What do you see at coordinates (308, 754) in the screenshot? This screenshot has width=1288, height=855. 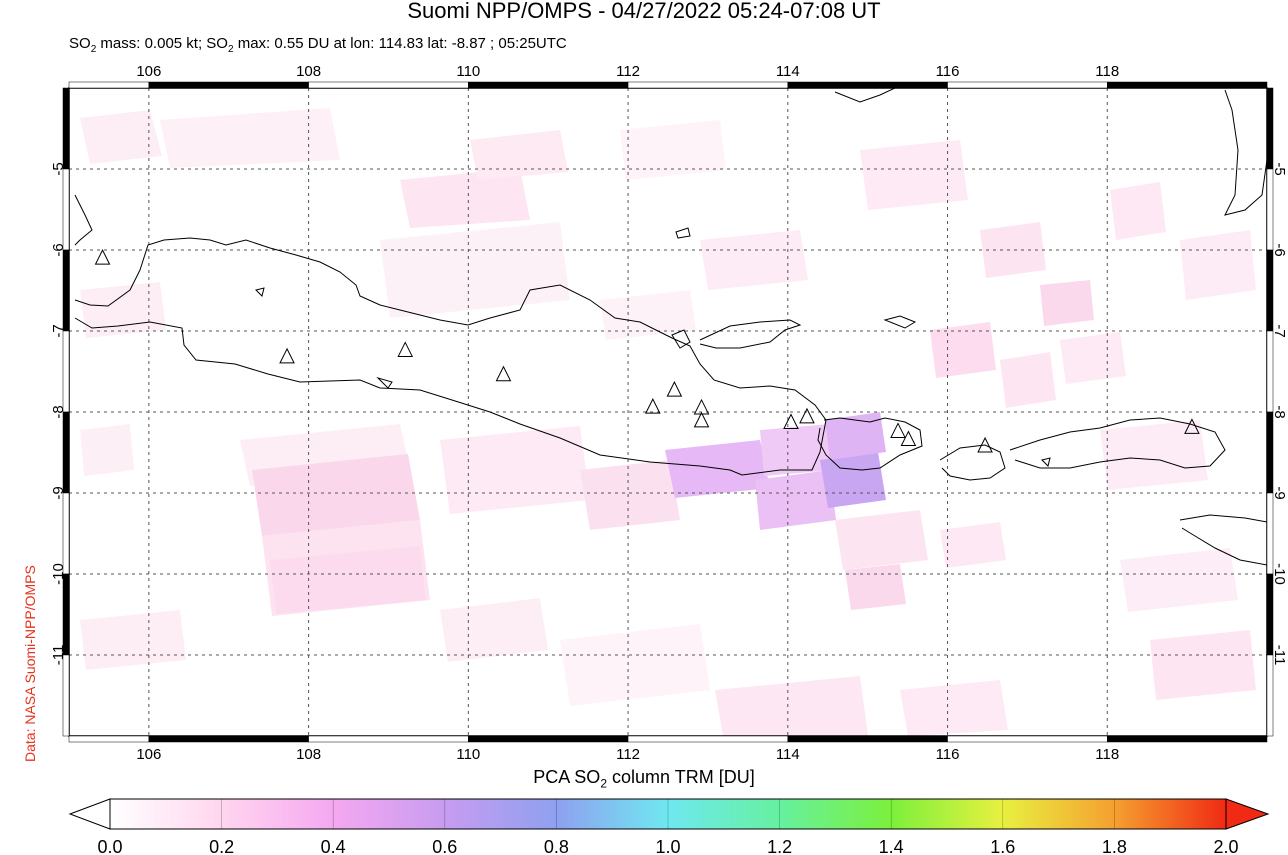 I see `lon-tick-label-bottom: 108` at bounding box center [308, 754].